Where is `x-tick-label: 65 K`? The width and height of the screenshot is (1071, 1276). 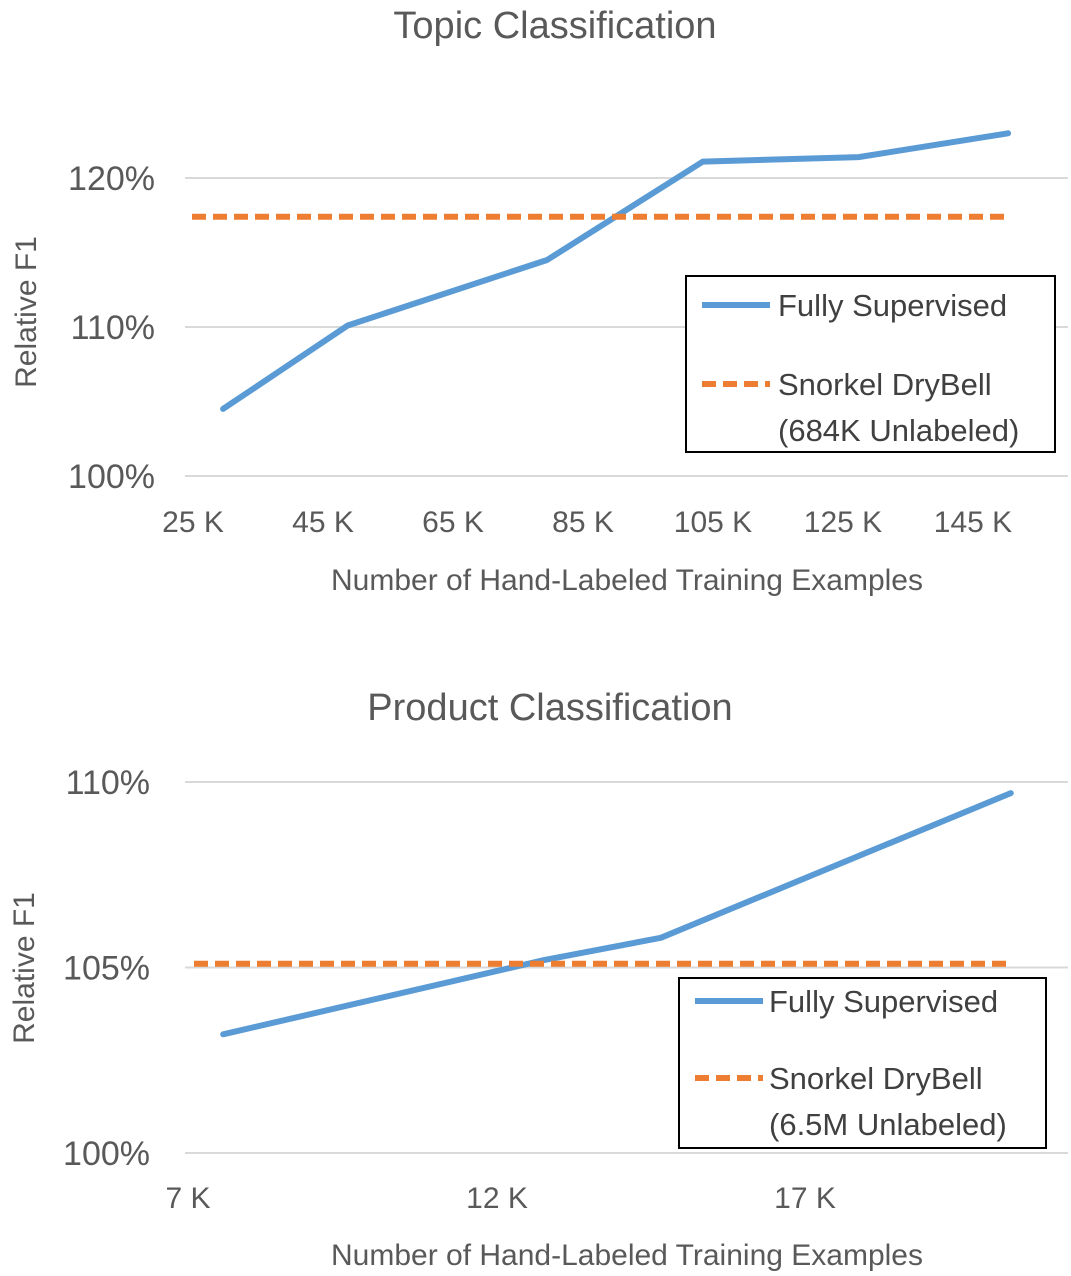
x-tick-label: 65 K is located at coordinates (453, 522).